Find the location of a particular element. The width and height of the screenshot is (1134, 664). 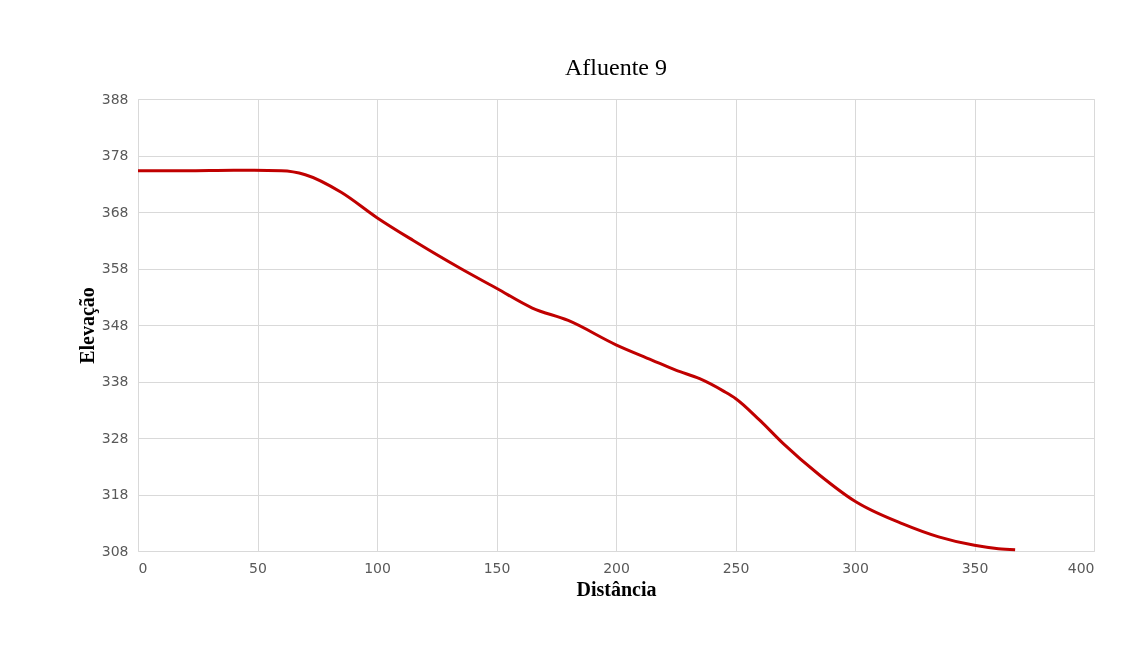

y-tick-label: 388 is located at coordinates (115, 98).